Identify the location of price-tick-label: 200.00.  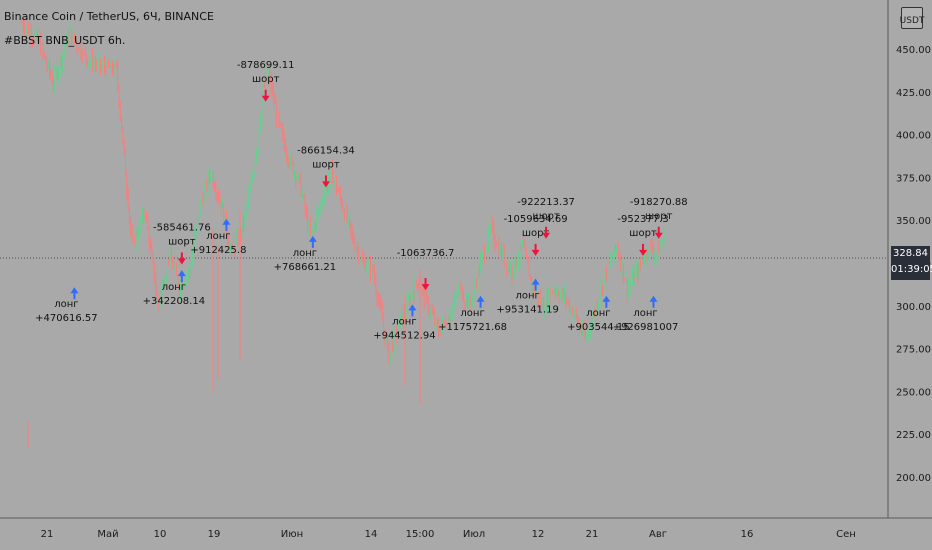
(913, 478).